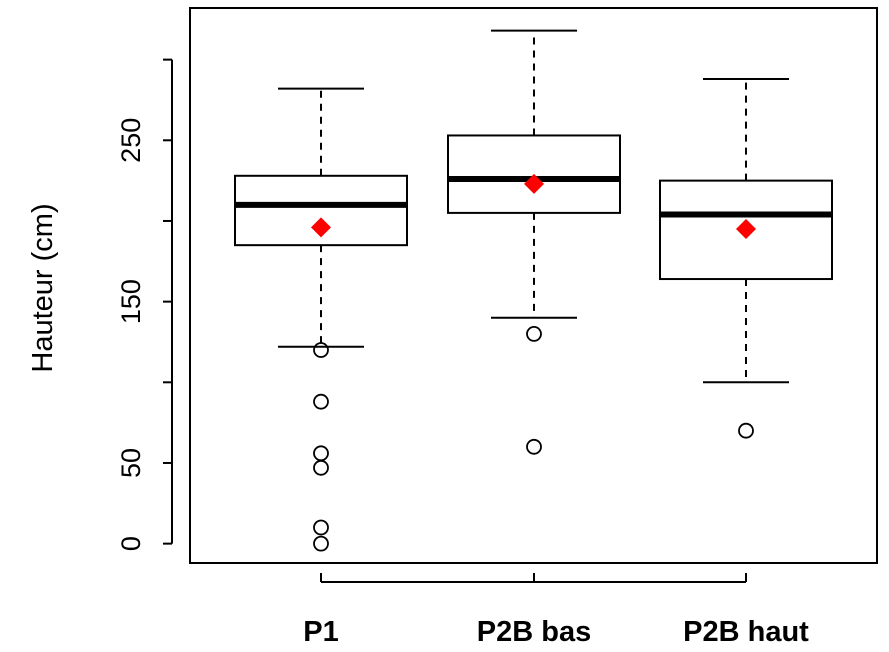 The width and height of the screenshot is (889, 652). Describe the element at coordinates (320, 632) in the screenshot. I see `x-tick-label: P1` at that location.